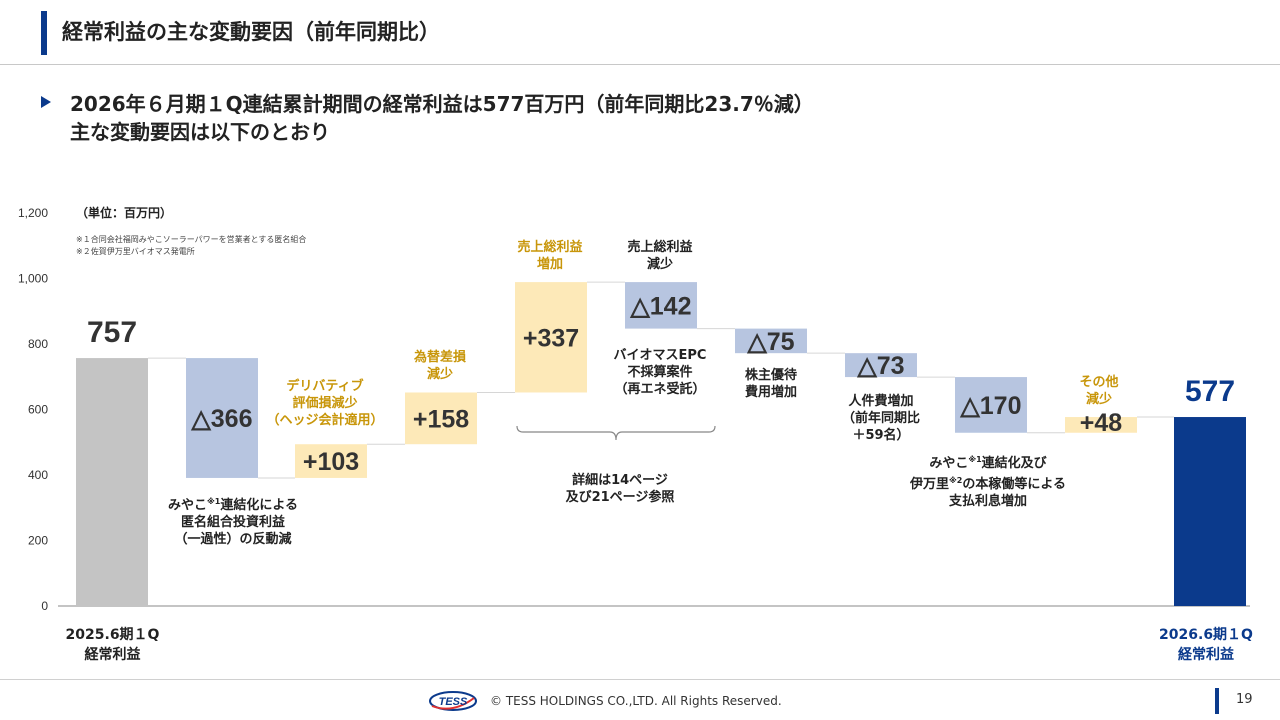 The width and height of the screenshot is (1280, 720). I want to click on annotation-text: （前年同期比, so click(880, 418).